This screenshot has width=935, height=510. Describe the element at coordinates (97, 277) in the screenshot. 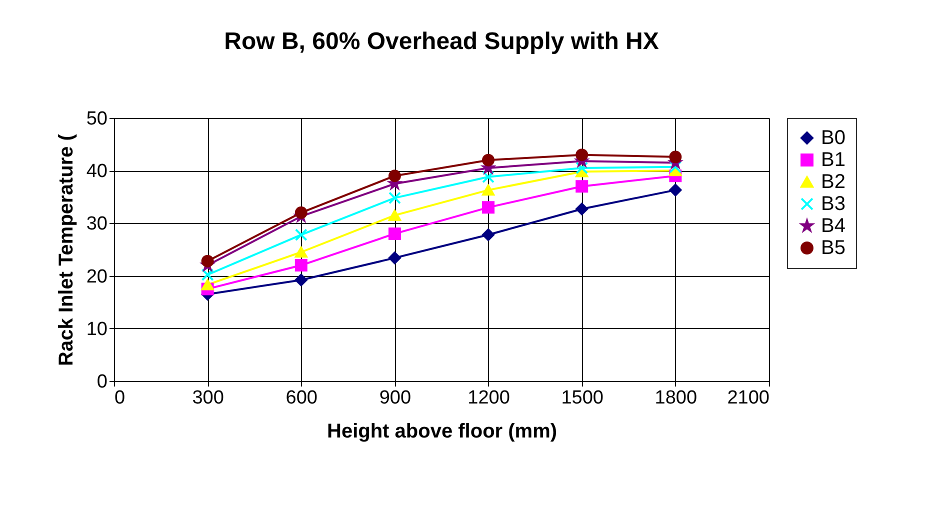

I see `y-tick-label: 20` at that location.